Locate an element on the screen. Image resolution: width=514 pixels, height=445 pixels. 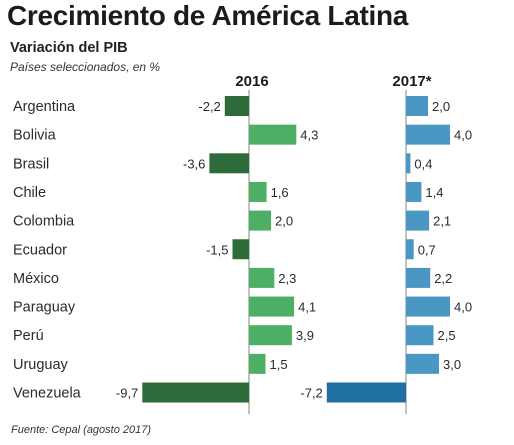
category-label: Bolivia is located at coordinates (35, 136).